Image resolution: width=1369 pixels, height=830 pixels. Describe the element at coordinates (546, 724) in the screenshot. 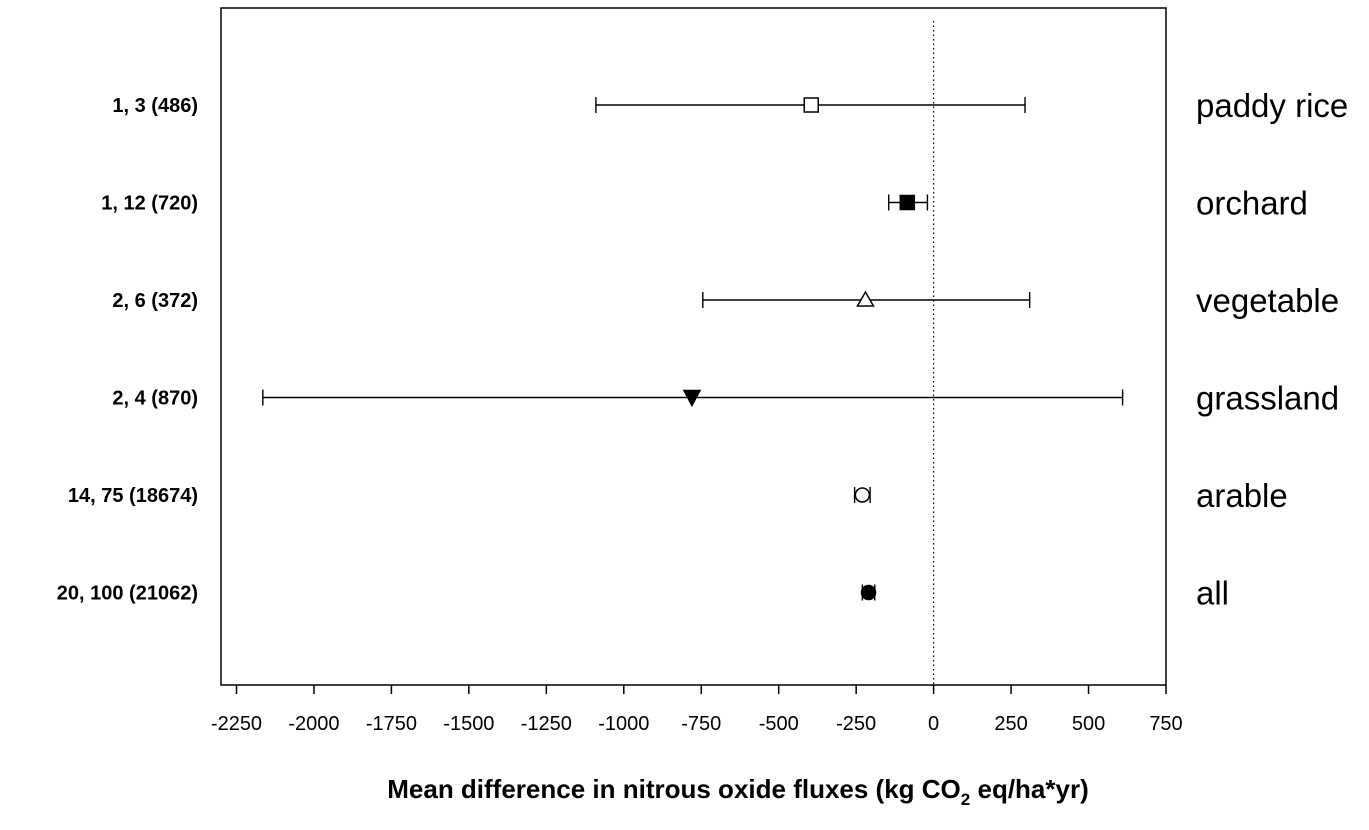

I see `x-tick-label: -1250` at that location.